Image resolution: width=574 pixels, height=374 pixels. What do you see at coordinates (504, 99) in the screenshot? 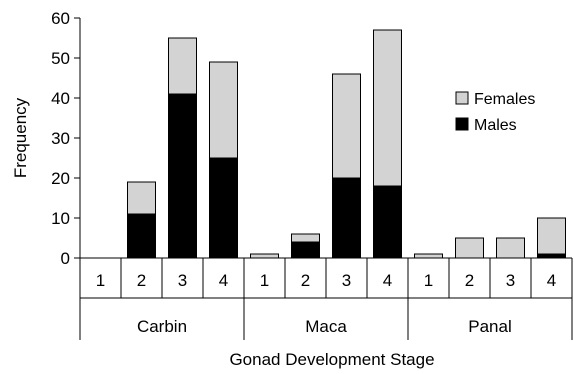
I see `legend-label: Females` at bounding box center [504, 99].